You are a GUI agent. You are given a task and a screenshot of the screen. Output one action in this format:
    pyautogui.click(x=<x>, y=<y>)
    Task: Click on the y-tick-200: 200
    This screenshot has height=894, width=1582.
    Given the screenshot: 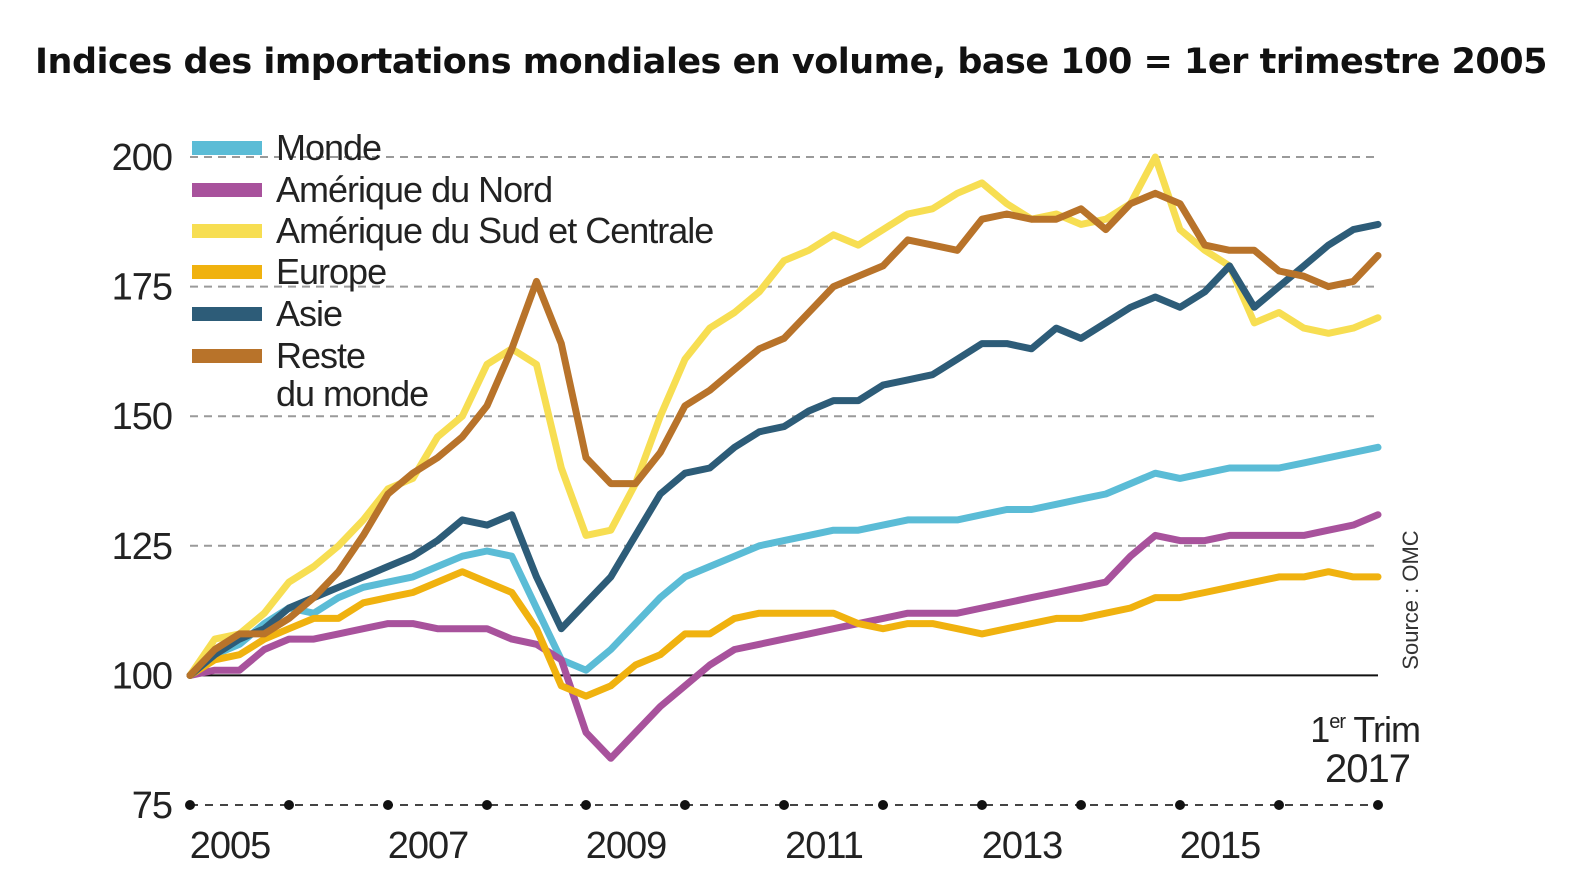 What is the action you would take?
    pyautogui.click(x=142, y=158)
    